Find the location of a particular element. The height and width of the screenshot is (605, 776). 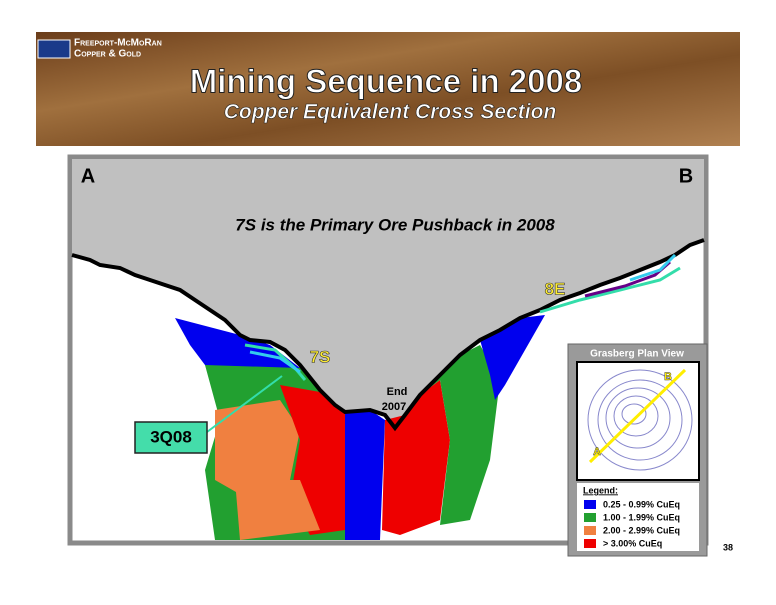

inset-title: Grasberg Plan View is located at coordinates (637, 354).